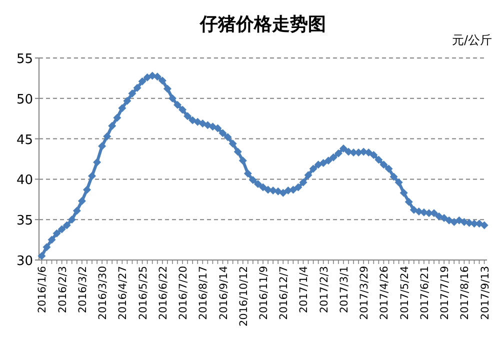 The image size is (500, 341). What do you see at coordinates (163, 293) in the screenshot?
I see `x-tick-label: 2016/6/22` at bounding box center [163, 293].